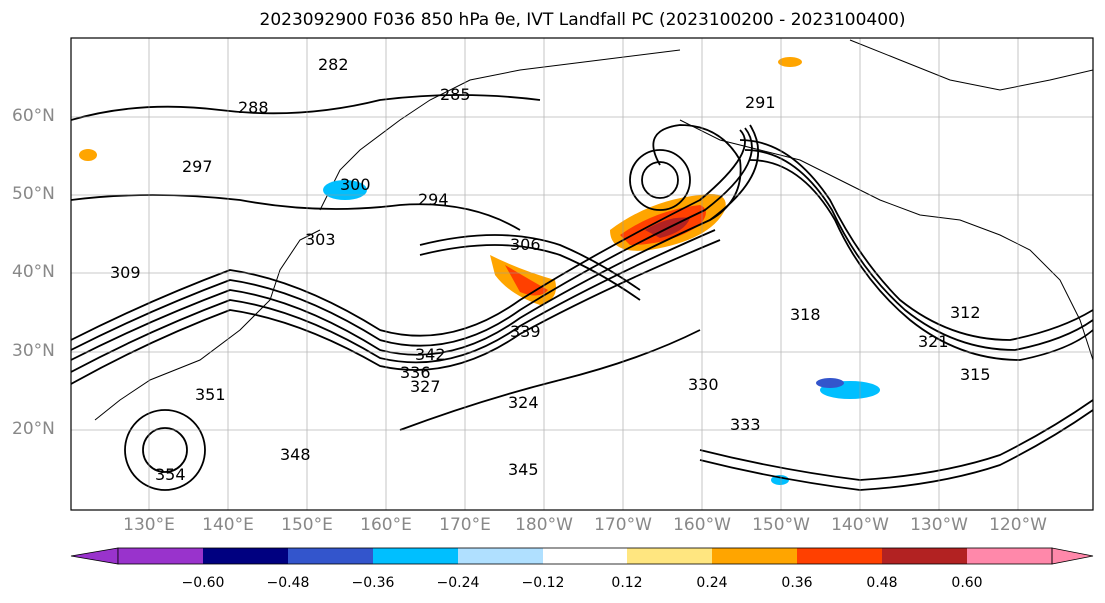 The image size is (1105, 603). I want to click on colorbar-tick: 0.60, so click(967, 583).